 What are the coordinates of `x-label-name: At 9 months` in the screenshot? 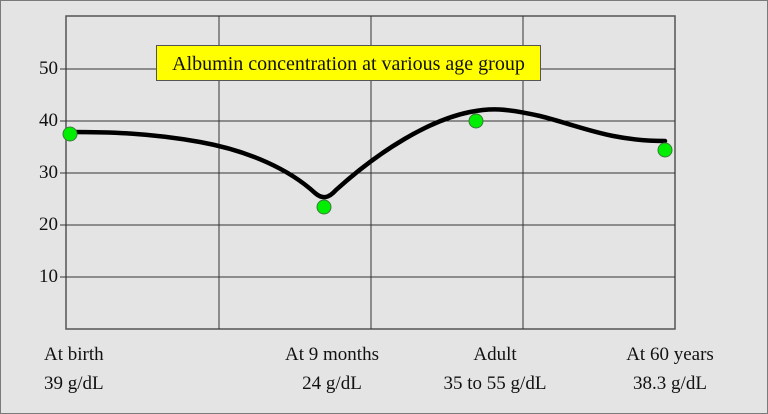 It's located at (332, 354).